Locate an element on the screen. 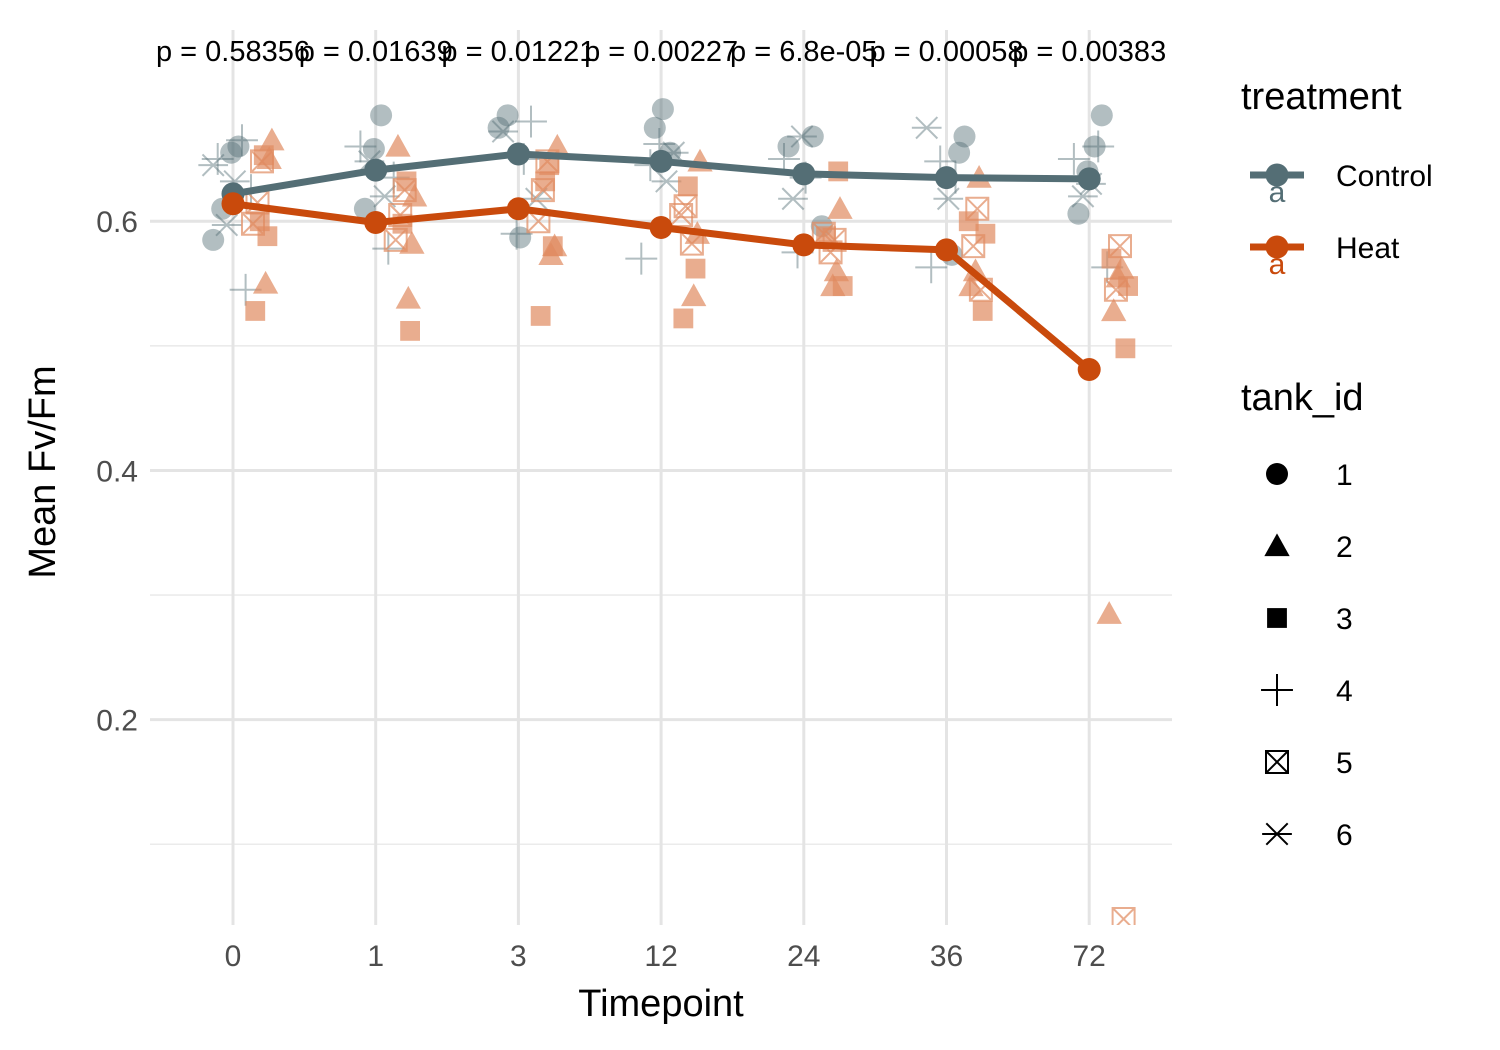 The image size is (1500, 1050). legend-label-control: Control is located at coordinates (1384, 176).